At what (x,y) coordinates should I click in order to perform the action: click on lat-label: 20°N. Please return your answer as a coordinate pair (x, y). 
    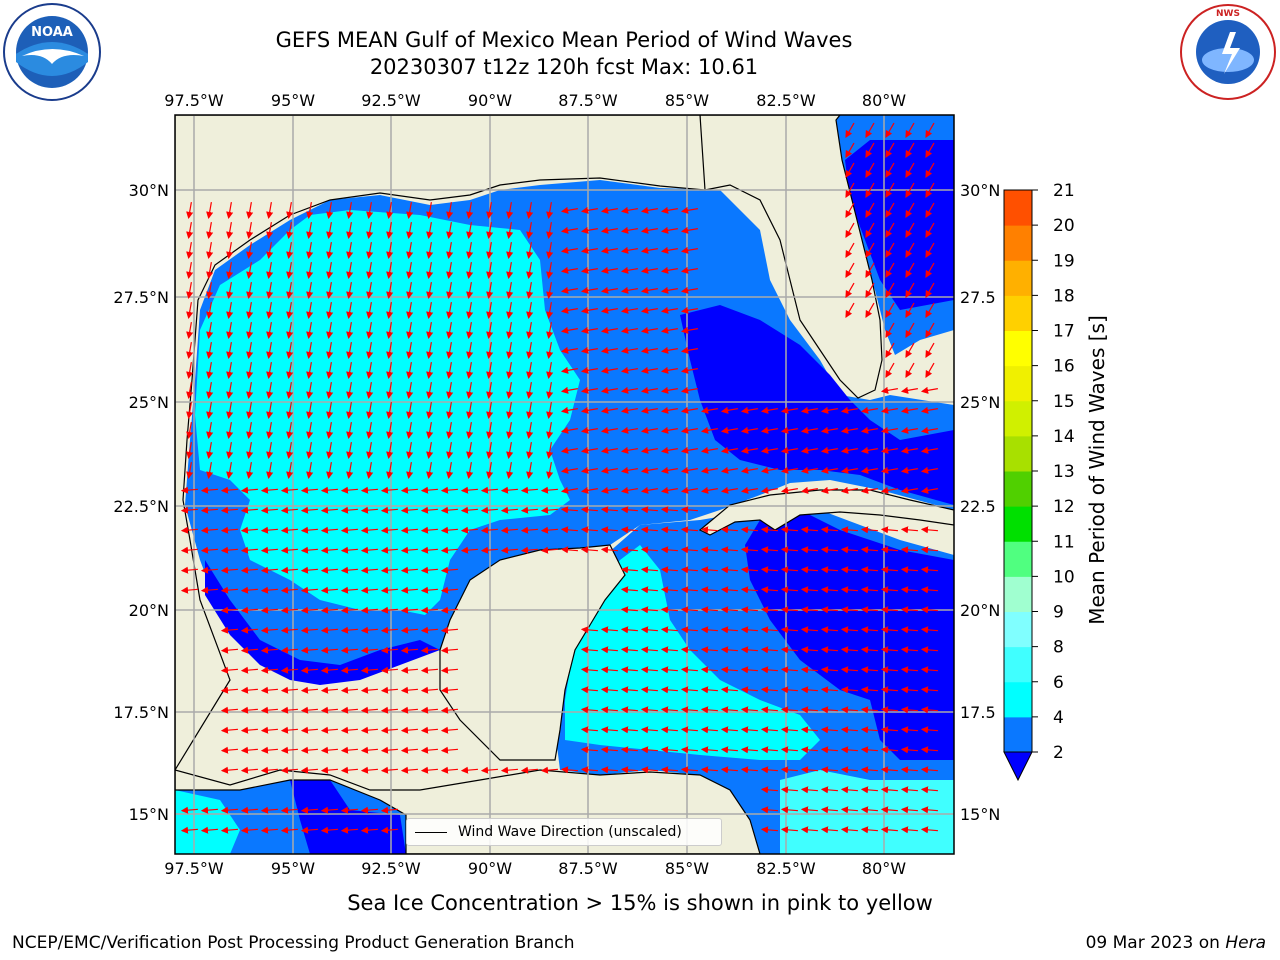
    Looking at the image, I should click on (149, 610).